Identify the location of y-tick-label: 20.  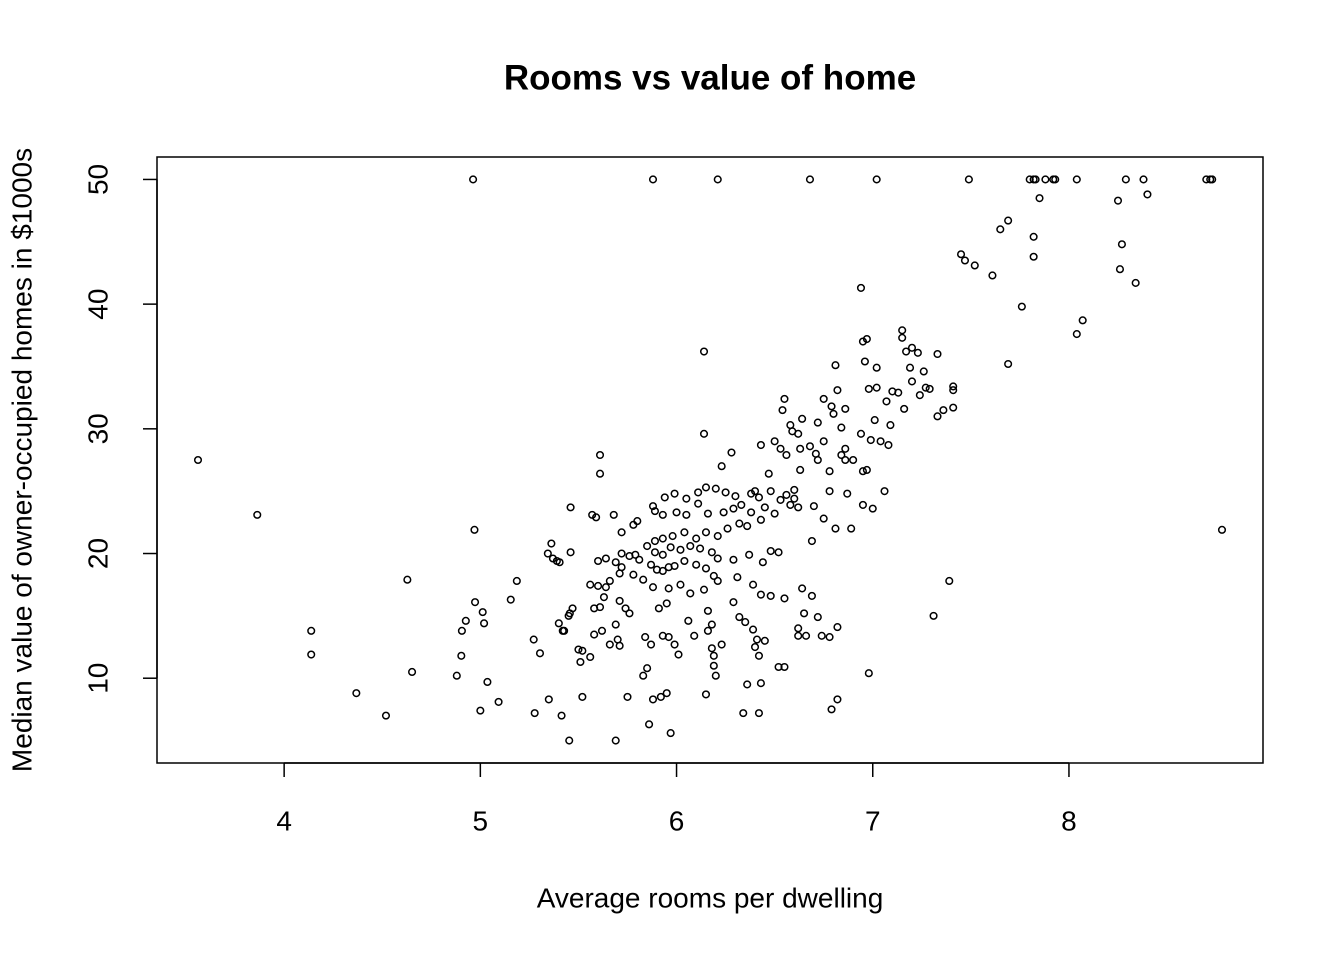
(97, 553).